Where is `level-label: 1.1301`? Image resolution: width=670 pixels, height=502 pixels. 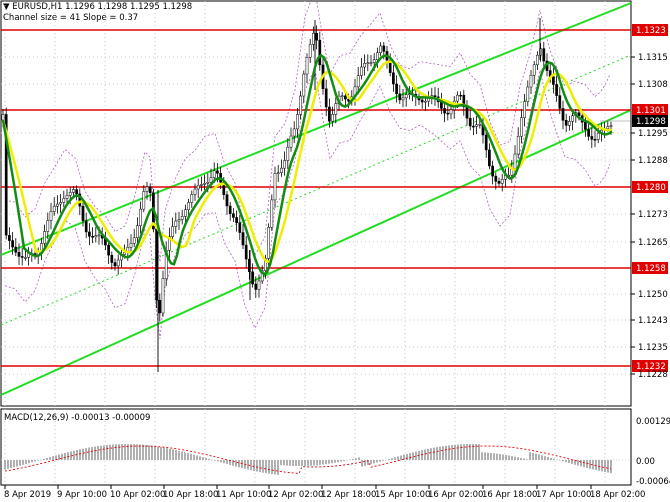 level-label: 1.1301 is located at coordinates (651, 111).